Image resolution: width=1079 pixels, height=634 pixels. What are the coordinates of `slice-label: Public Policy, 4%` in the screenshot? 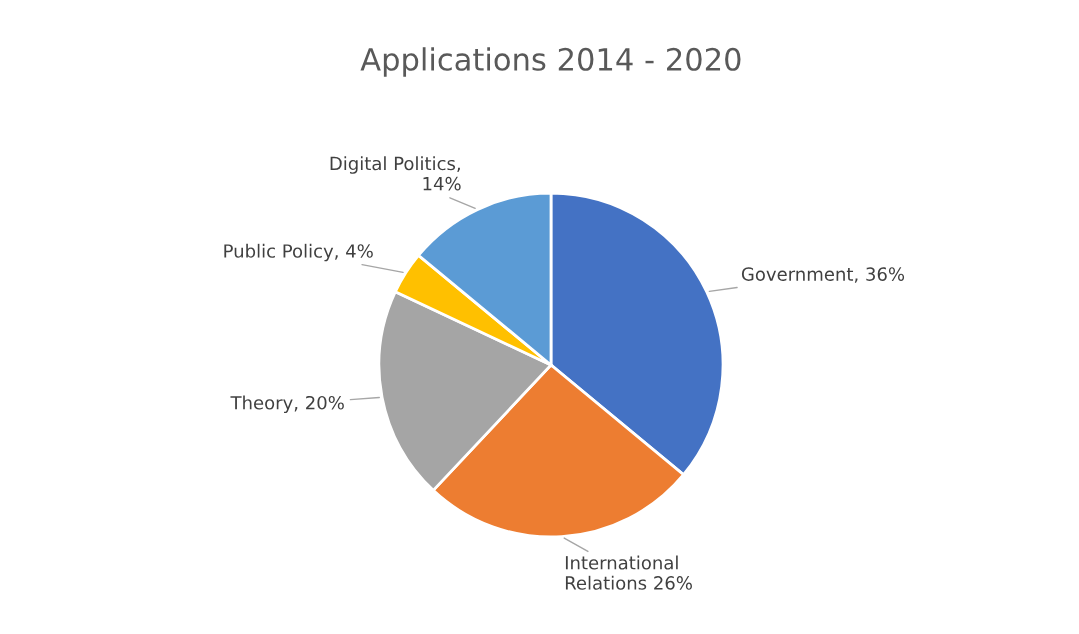 It's located at (298, 252).